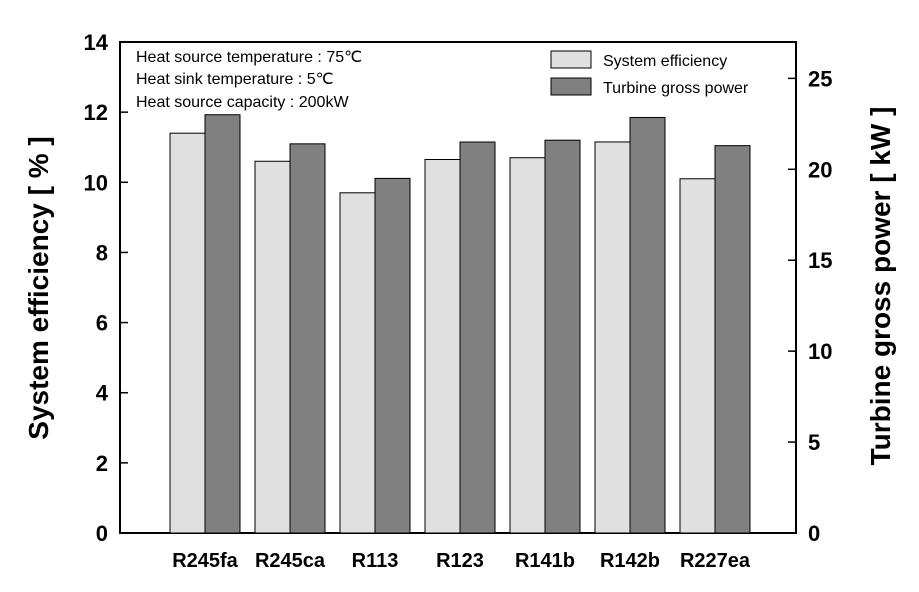 This screenshot has height=592, width=919. Describe the element at coordinates (814, 533) in the screenshot. I see `right-tick-label: 0` at that location.